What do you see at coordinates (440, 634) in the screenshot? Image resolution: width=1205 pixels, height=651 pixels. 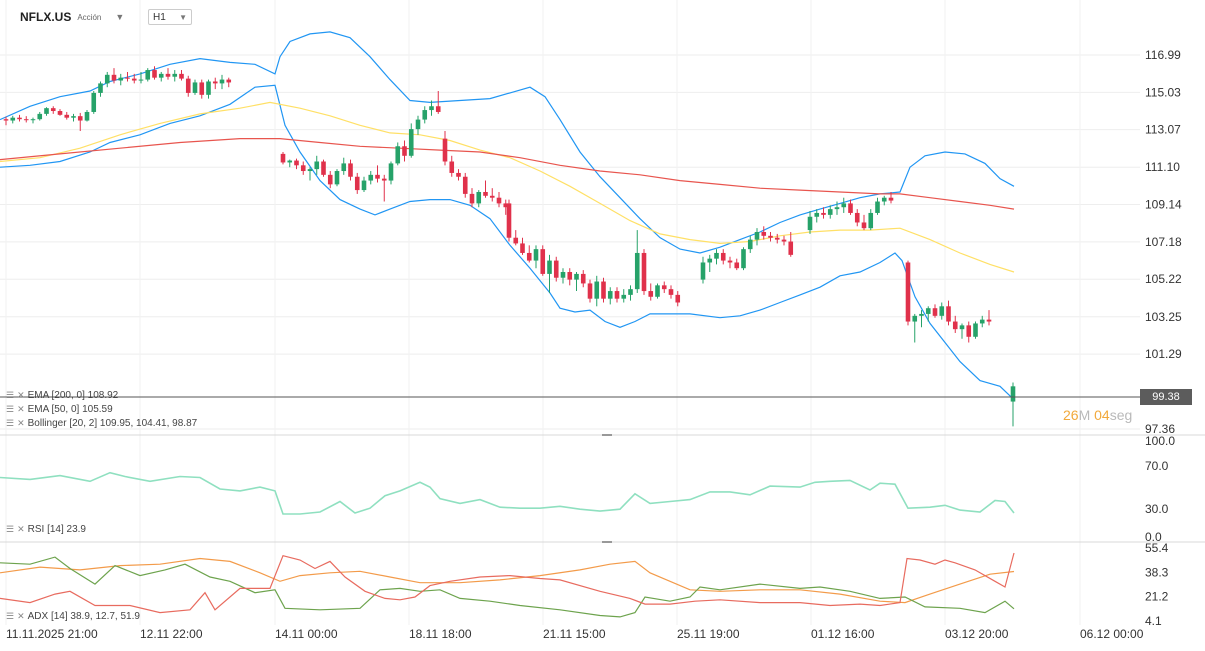 I see `time-tick-label: 18.11 18:00` at bounding box center [440, 634].